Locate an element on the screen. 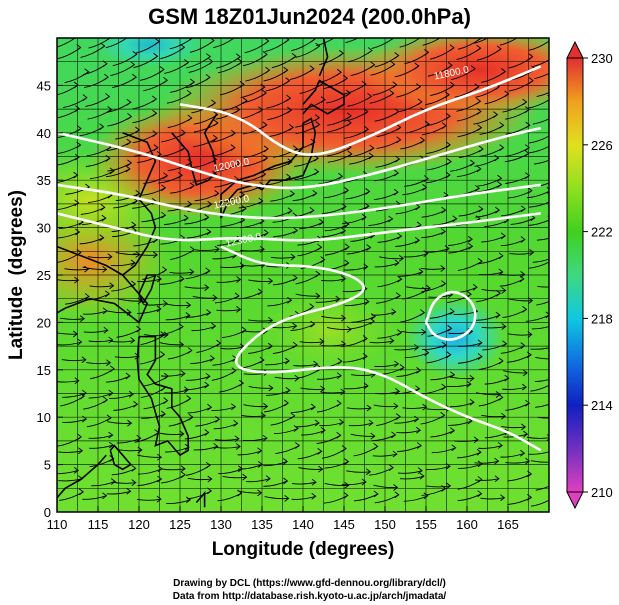 This screenshot has width=619, height=605. colorbar-tick-label: 222 is located at coordinates (602, 232).